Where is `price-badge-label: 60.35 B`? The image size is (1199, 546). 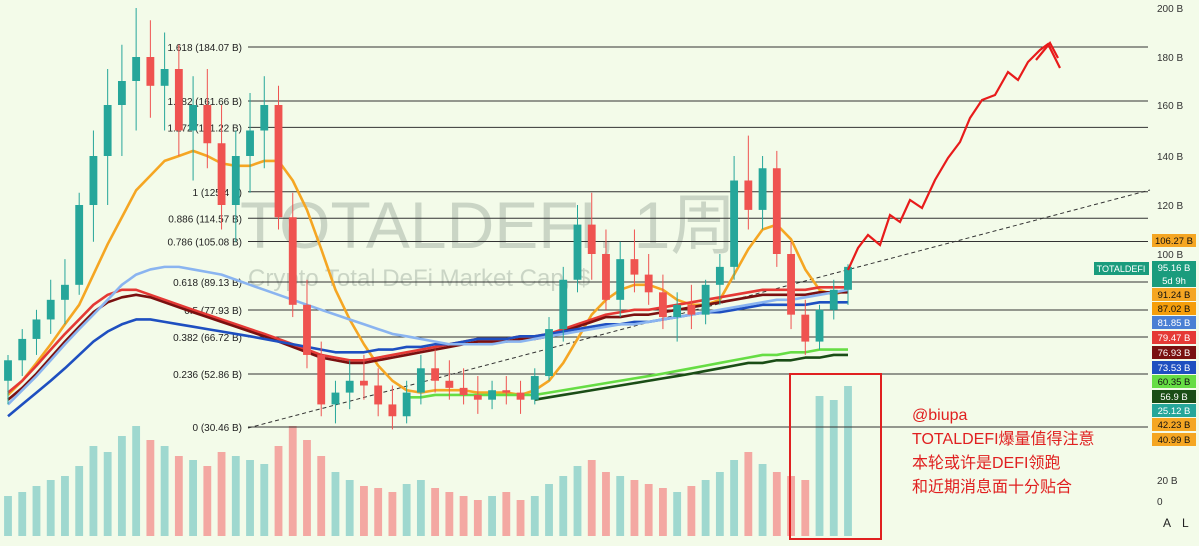
price-badge-label: 60.35 B is located at coordinates (1174, 382).